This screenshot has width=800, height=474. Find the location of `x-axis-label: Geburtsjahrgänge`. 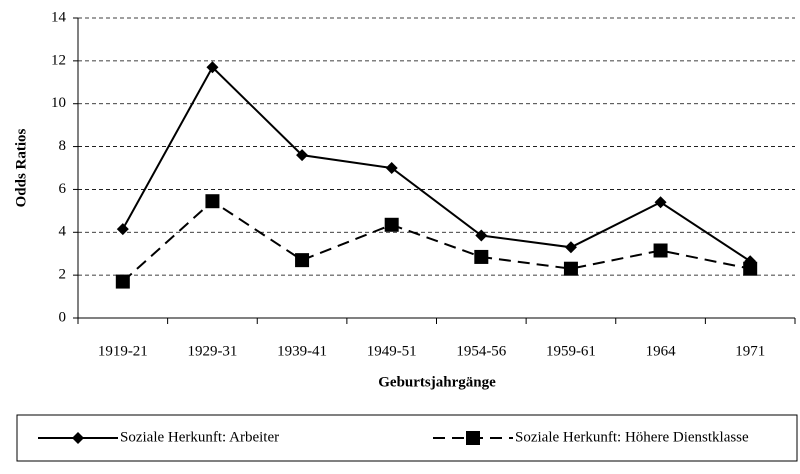

x-axis-label: Geburtsjahrgänge is located at coordinates (437, 382).